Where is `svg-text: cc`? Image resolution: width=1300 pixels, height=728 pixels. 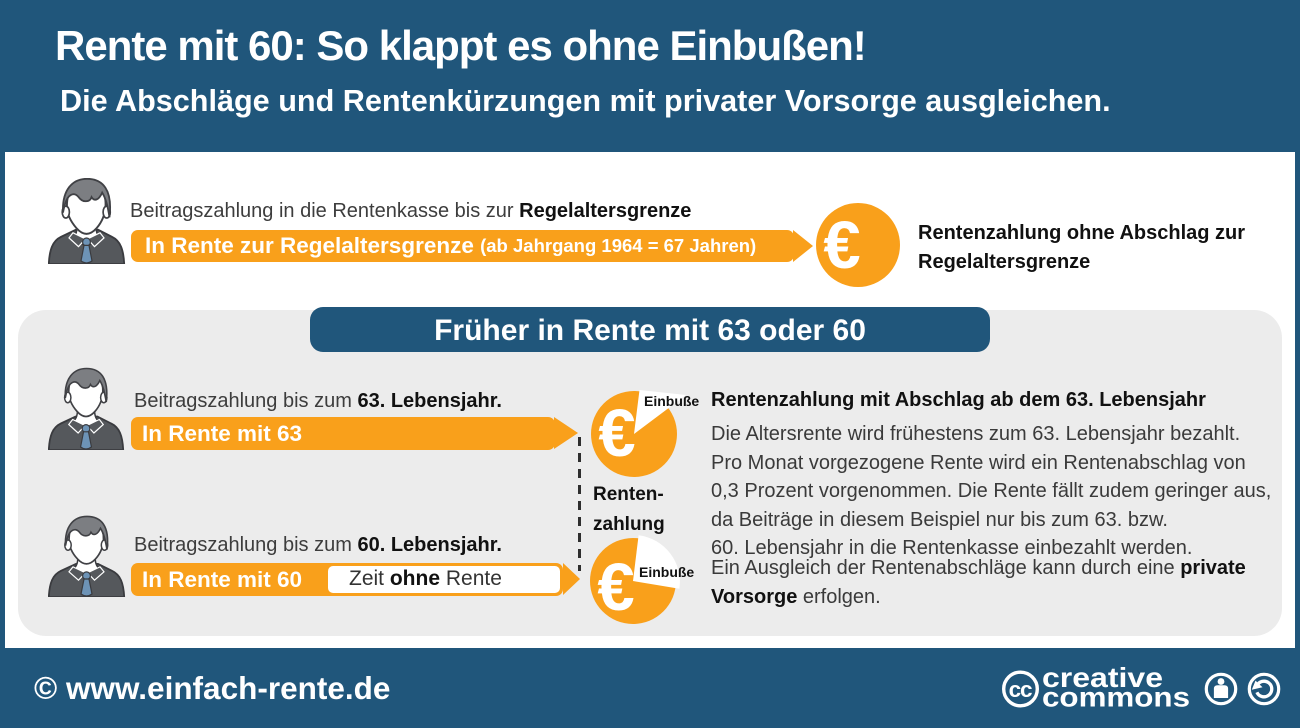
svg-text: cc is located at coordinates (1020, 689).